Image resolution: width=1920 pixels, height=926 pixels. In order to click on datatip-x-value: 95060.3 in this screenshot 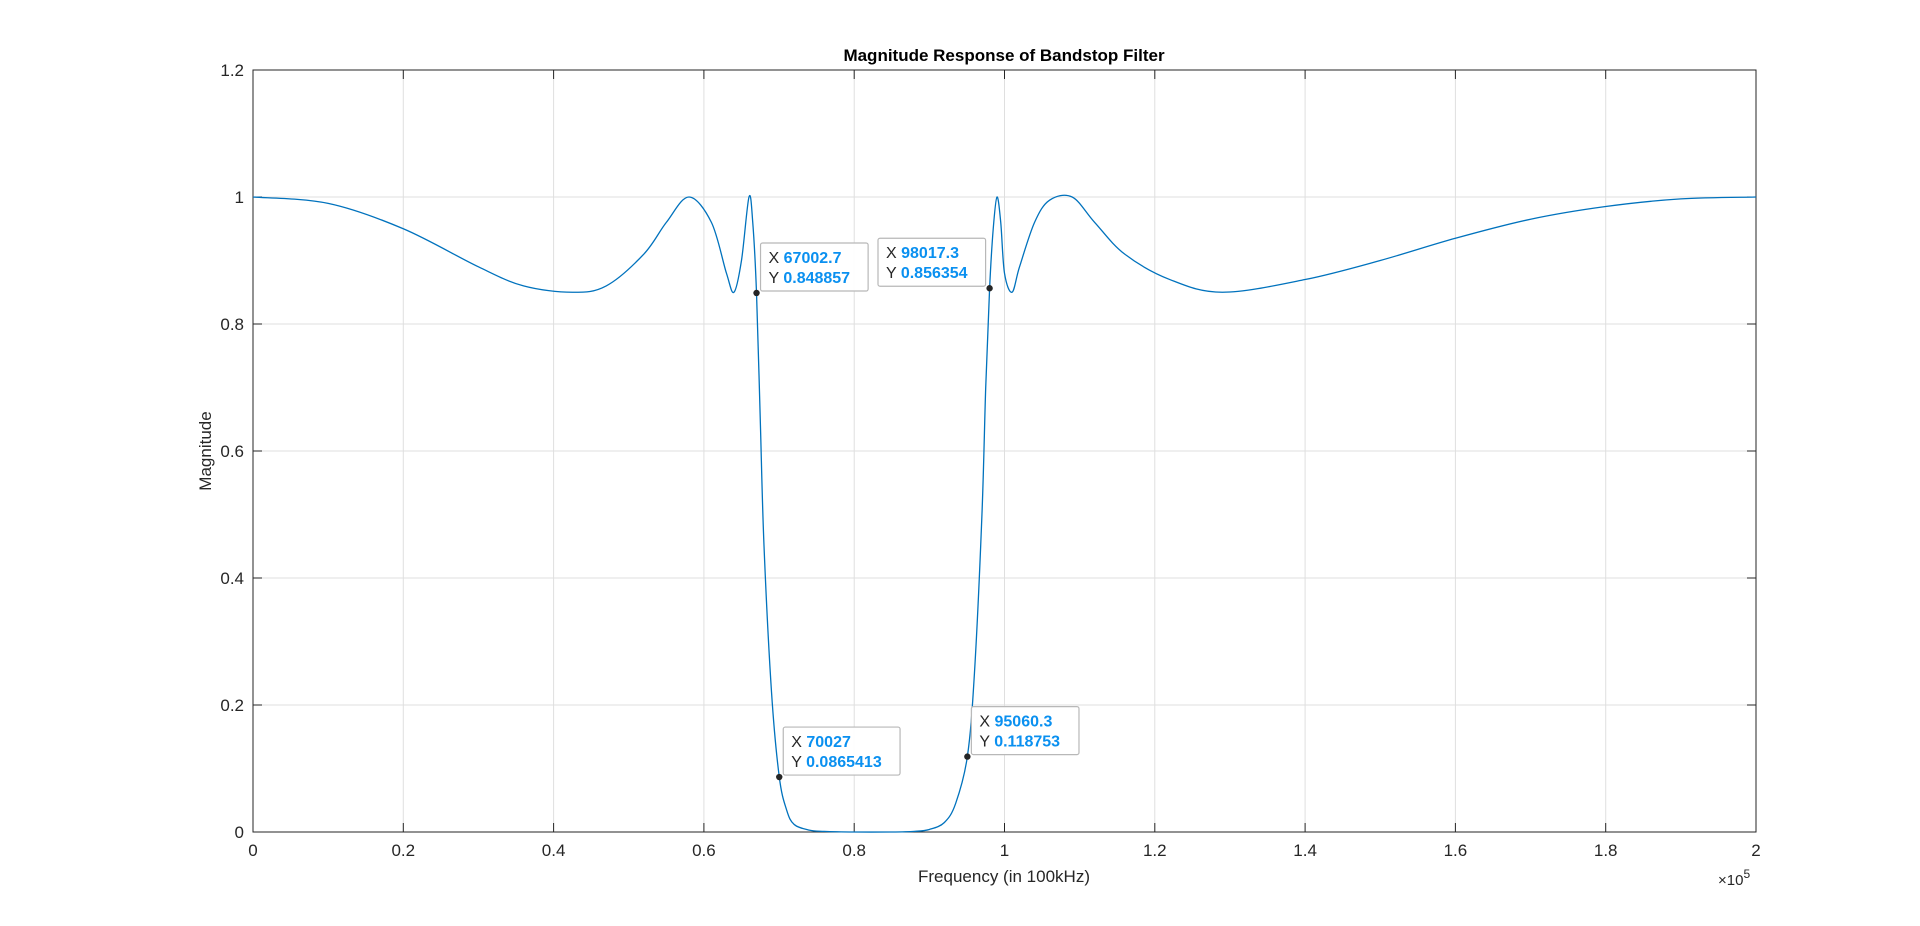, I will do `click(1024, 722)`.